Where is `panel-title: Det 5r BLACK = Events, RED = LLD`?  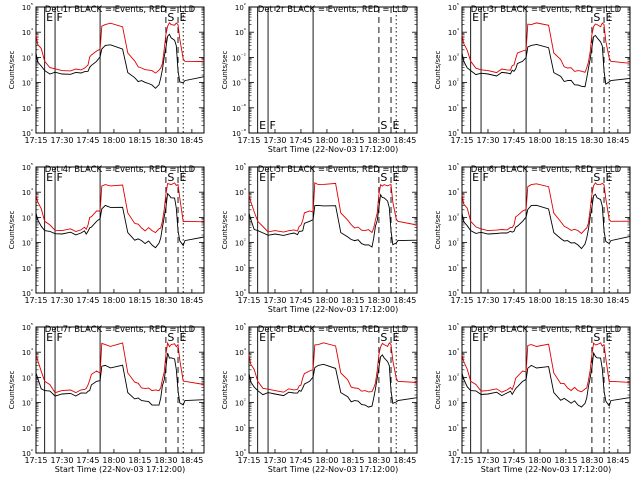
panel-title: Det 5r BLACK = Events, RED = LLD is located at coordinates (333, 170).